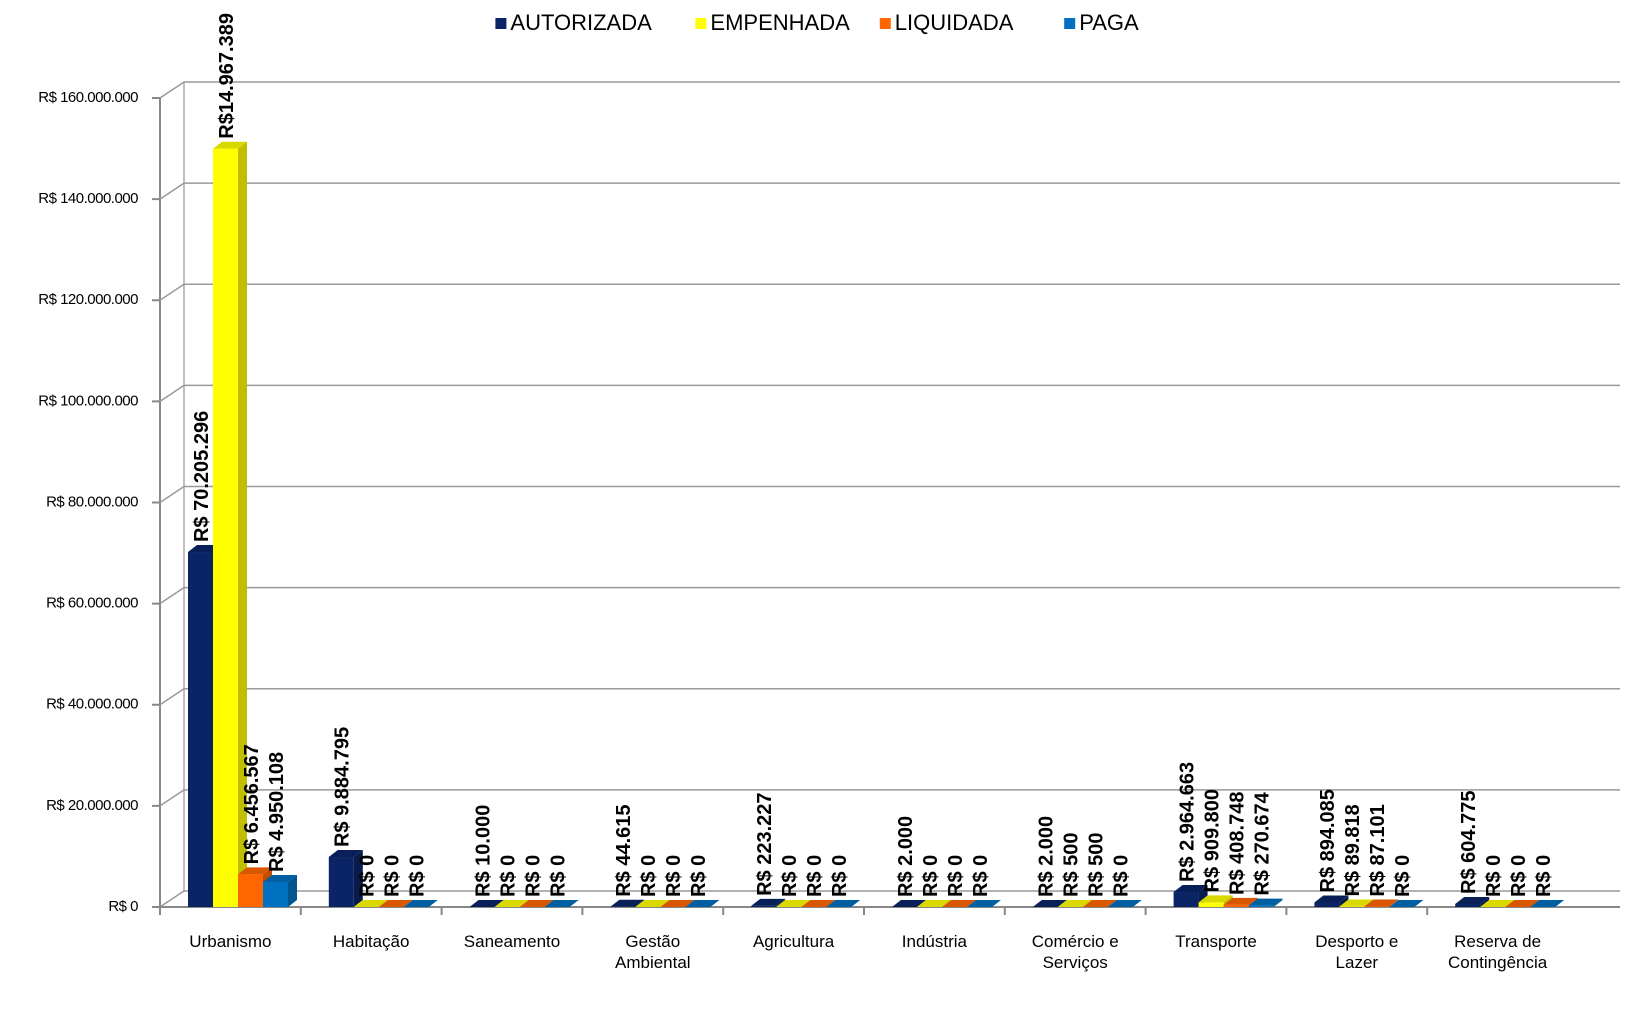 The image size is (1626, 1012). I want to click on x-tick-label-line: Ambiental, so click(653, 962).